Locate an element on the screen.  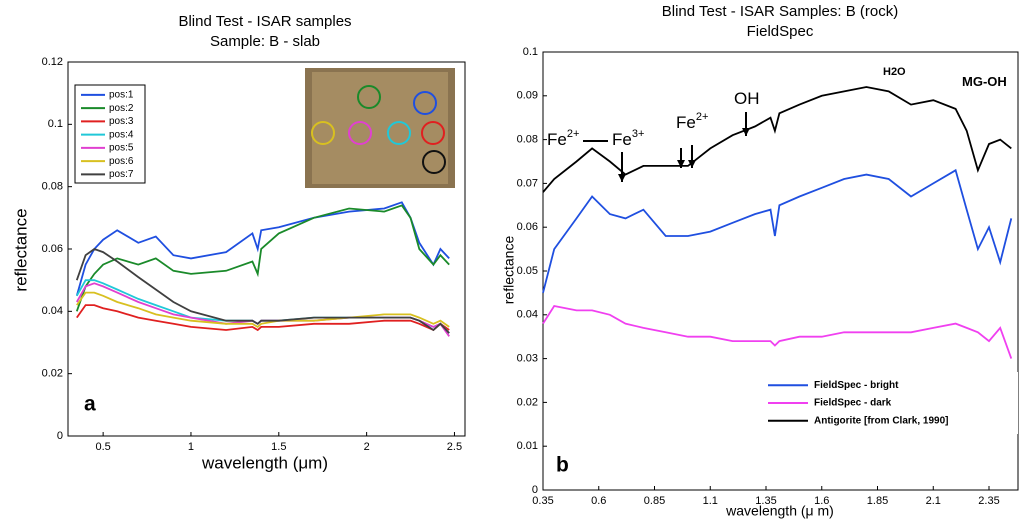
annotation-text: MG-OH is located at coordinates (984, 81).